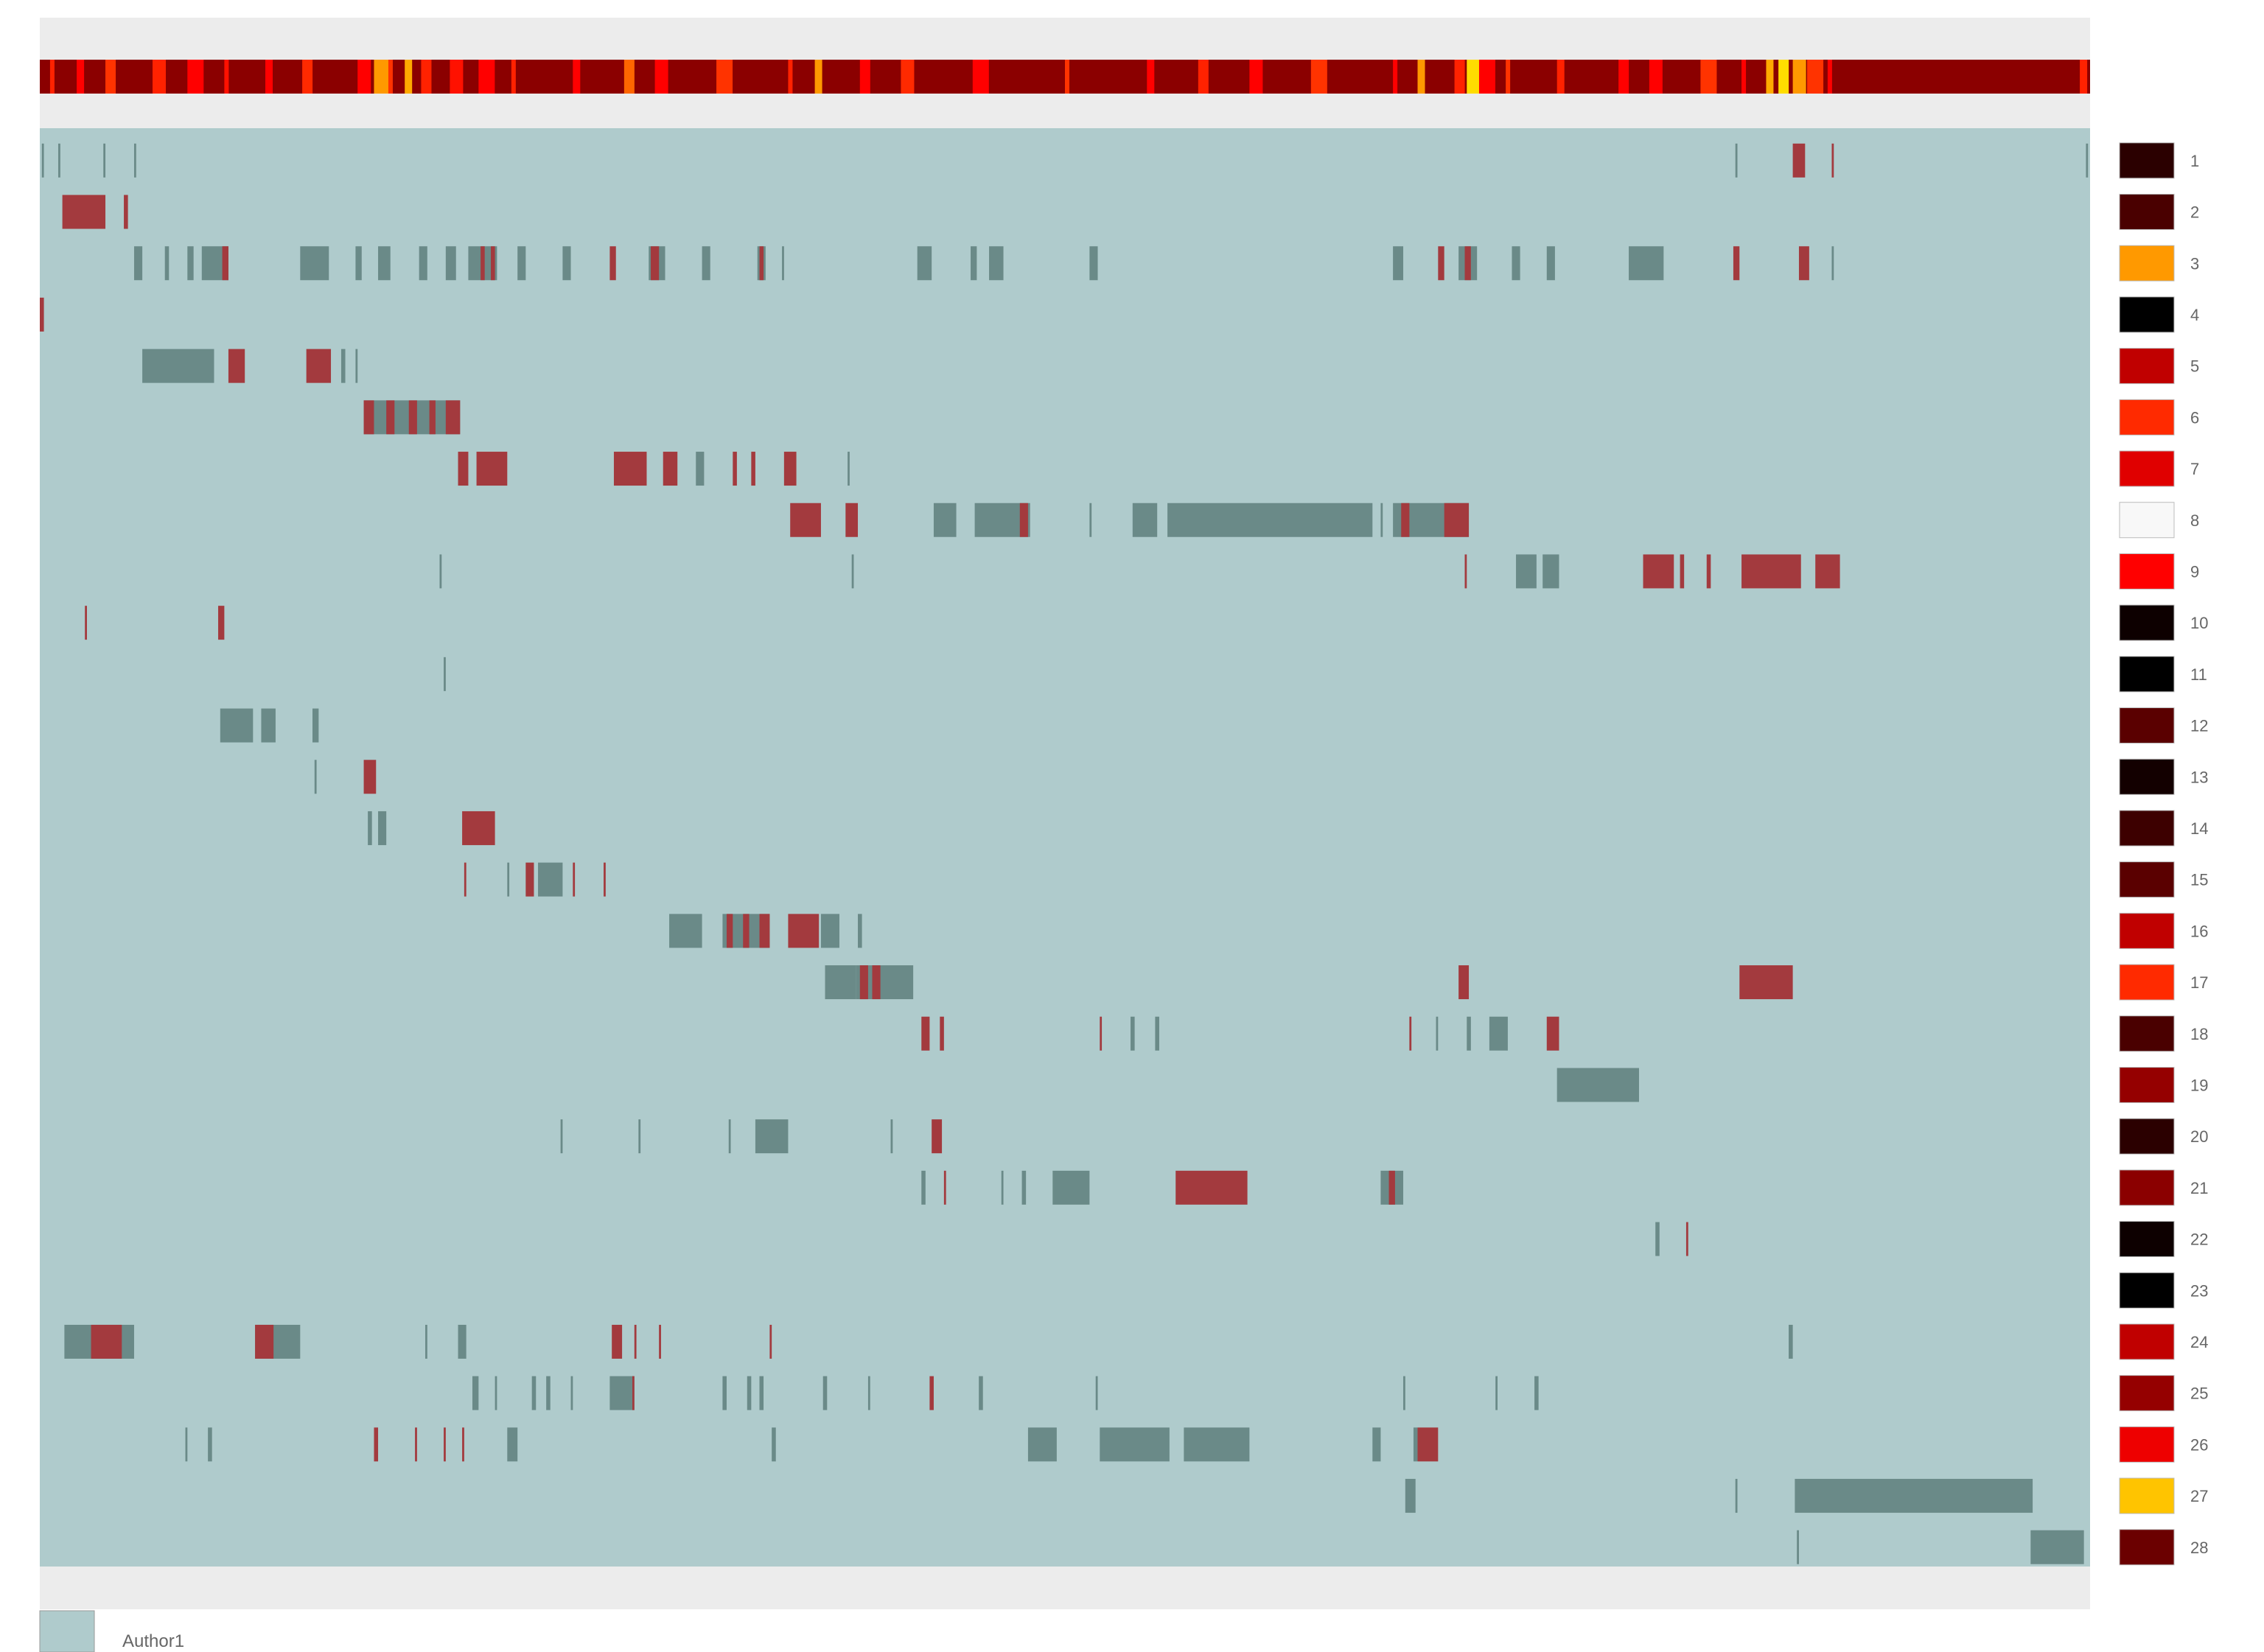  Describe the element at coordinates (2199, 1394) in the screenshot. I see `legend-label-25: 25` at that location.